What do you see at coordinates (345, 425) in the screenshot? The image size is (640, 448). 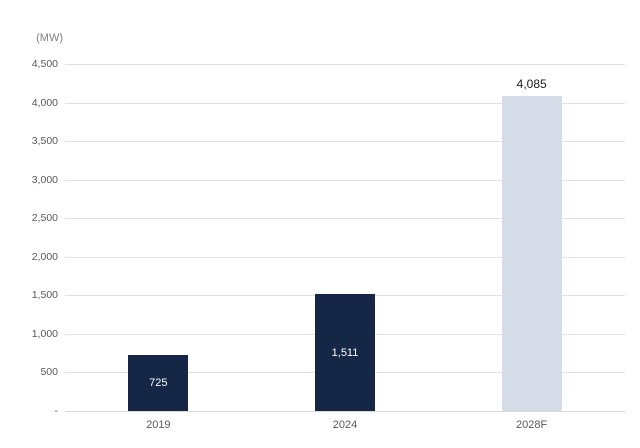 I see `x-tick-label: 2024` at bounding box center [345, 425].